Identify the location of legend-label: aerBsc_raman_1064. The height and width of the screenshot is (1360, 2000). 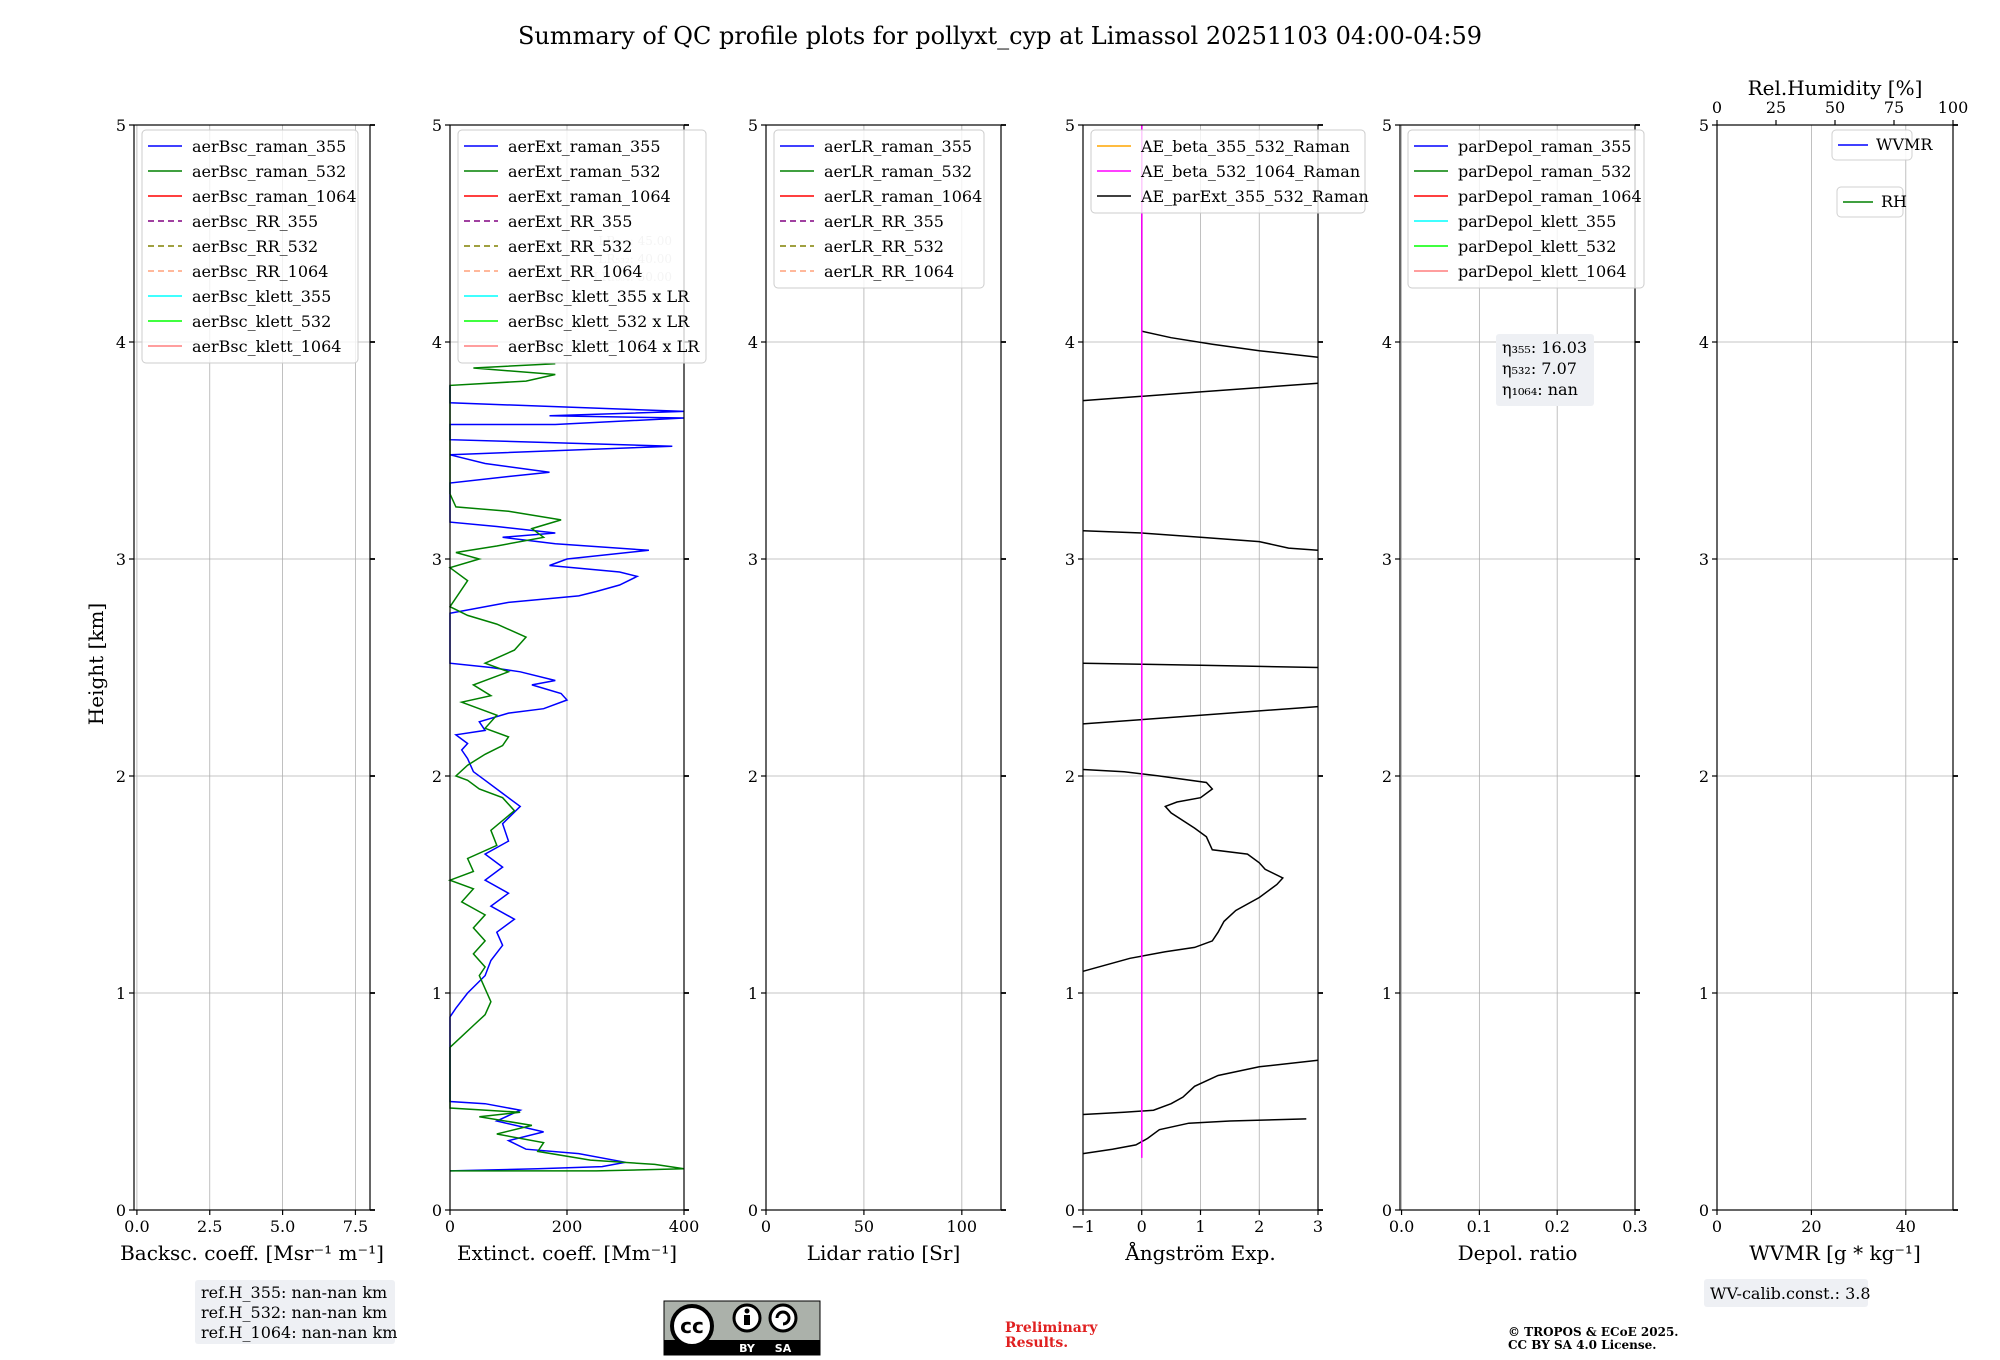
(274, 196).